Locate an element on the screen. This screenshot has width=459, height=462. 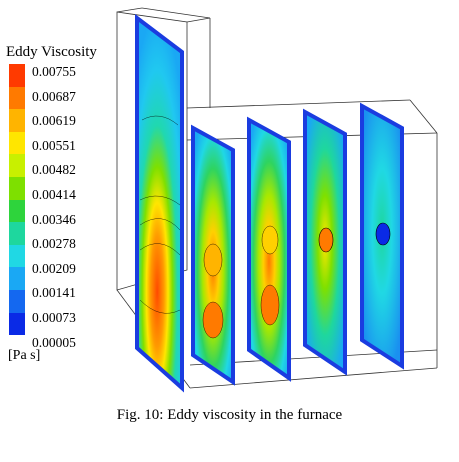
legend-tick-label: 0.00346 is located at coordinates (54, 219).